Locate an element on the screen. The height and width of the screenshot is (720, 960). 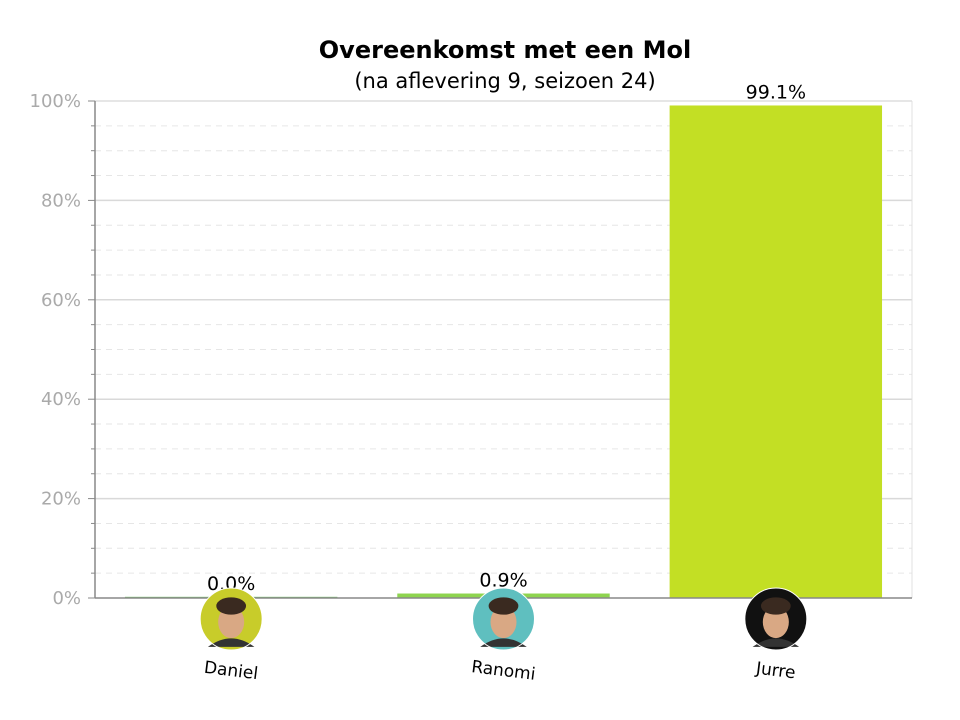
y-tick-label: 60% is located at coordinates (61, 300).